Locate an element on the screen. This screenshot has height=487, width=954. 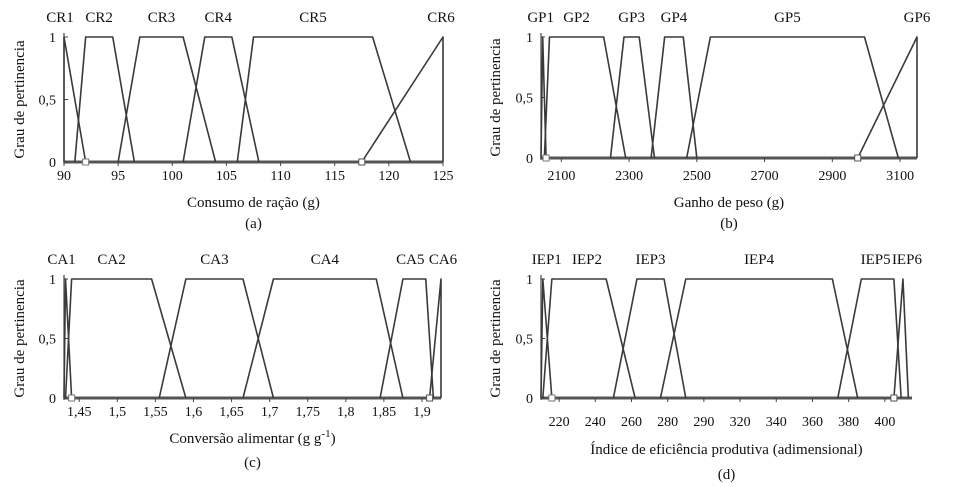
set-label-gp6: GP6 is located at coordinates (917, 18).